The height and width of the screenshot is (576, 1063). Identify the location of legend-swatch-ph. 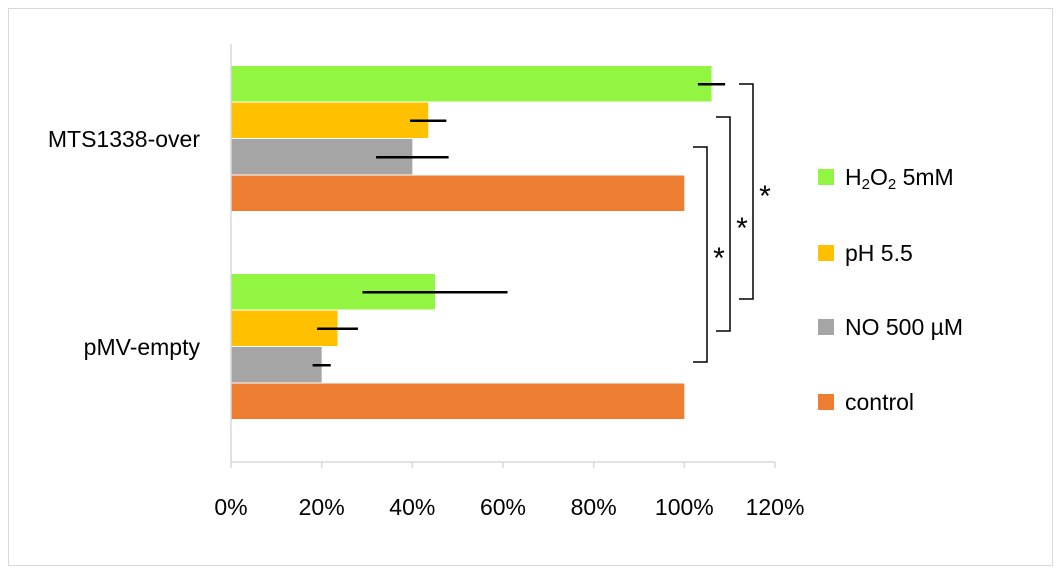
(826, 253).